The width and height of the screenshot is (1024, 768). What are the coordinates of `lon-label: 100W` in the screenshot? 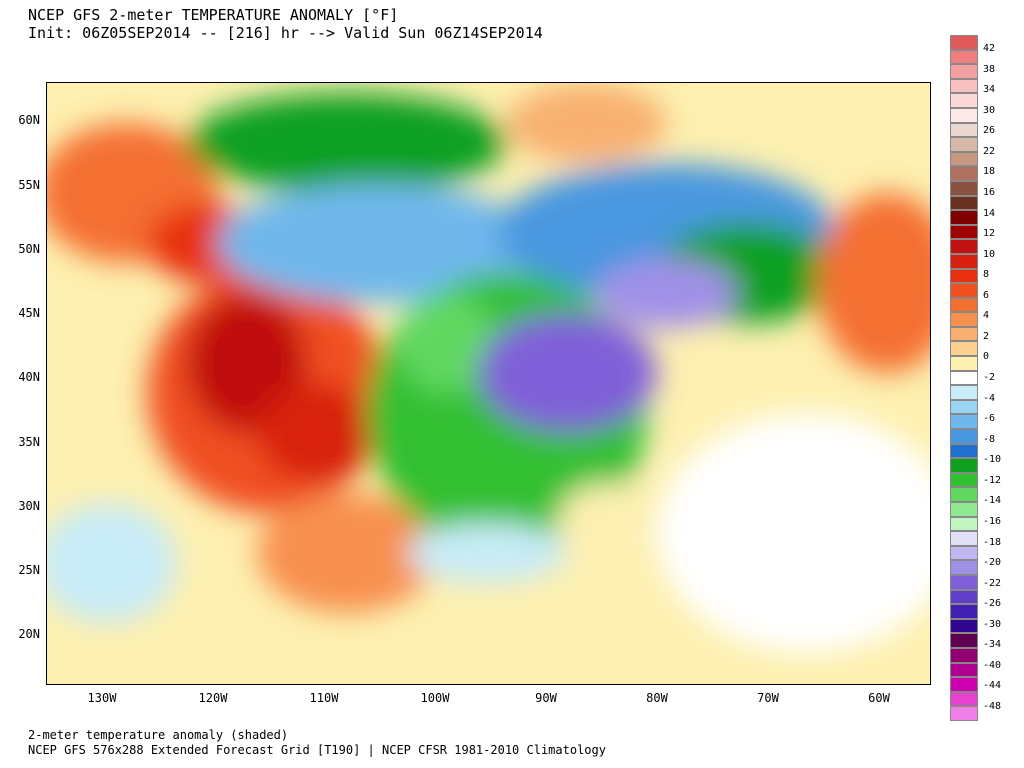 It's located at (435, 698).